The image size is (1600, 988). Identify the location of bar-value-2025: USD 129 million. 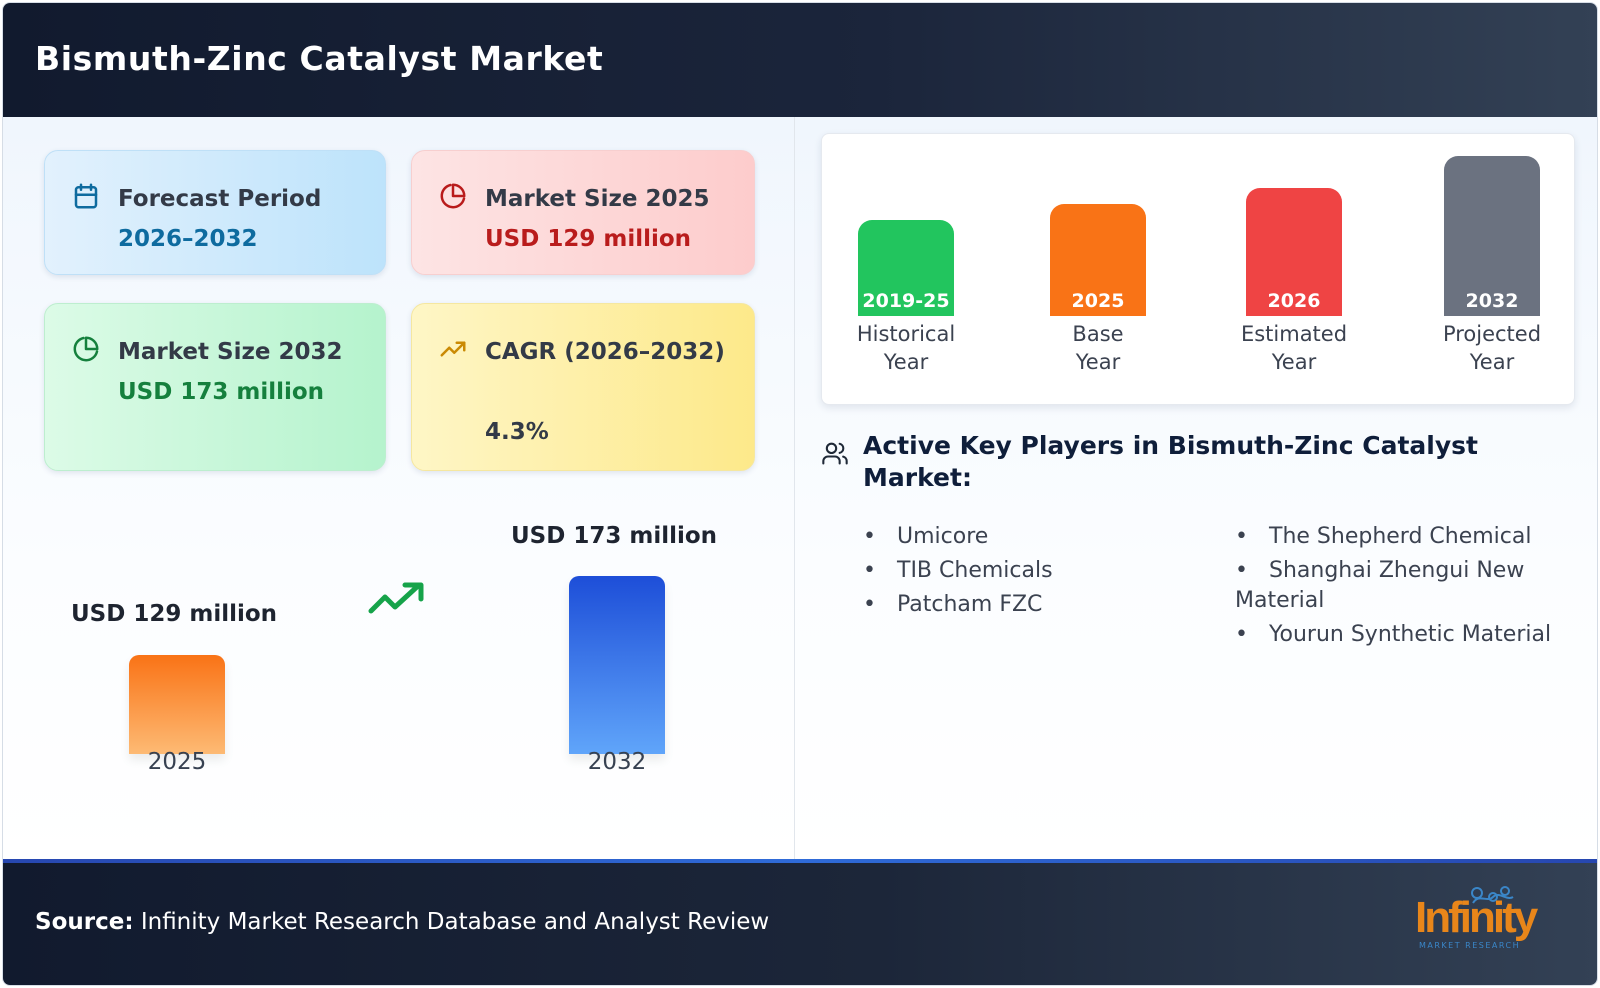
(174, 614).